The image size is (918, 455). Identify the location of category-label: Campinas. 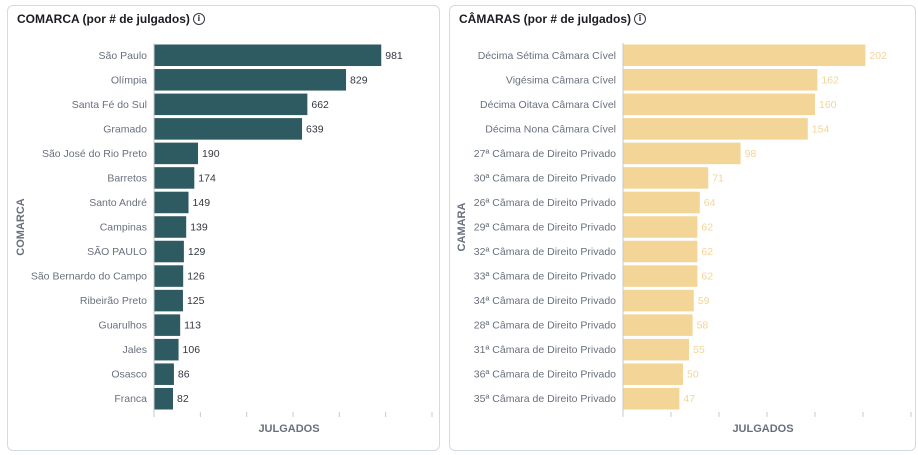
(123, 228).